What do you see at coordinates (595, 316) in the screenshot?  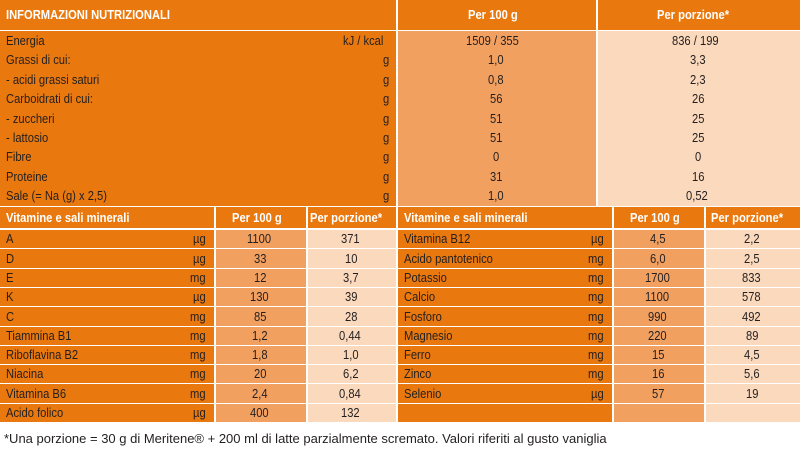 I see `vit-right-unit-text: mg` at bounding box center [595, 316].